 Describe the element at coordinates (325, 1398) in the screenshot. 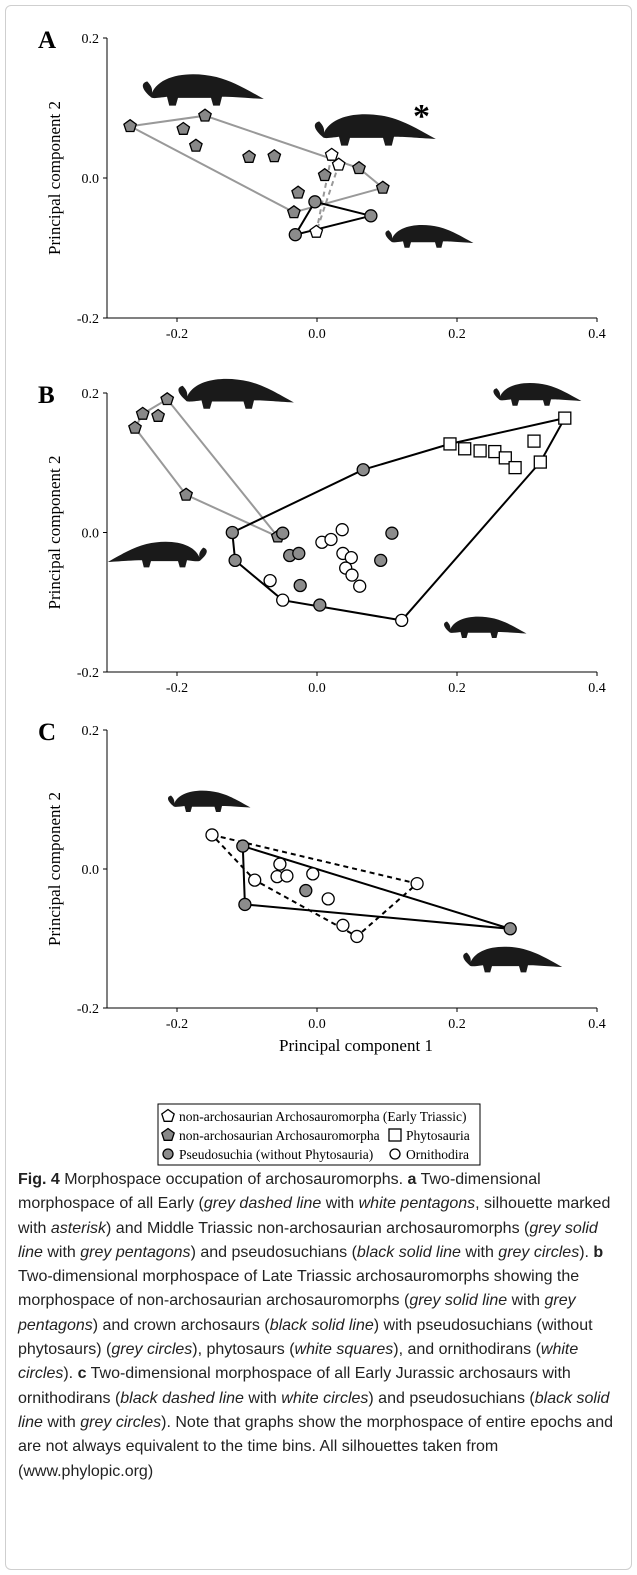

I see `caption-text: white circles` at that location.